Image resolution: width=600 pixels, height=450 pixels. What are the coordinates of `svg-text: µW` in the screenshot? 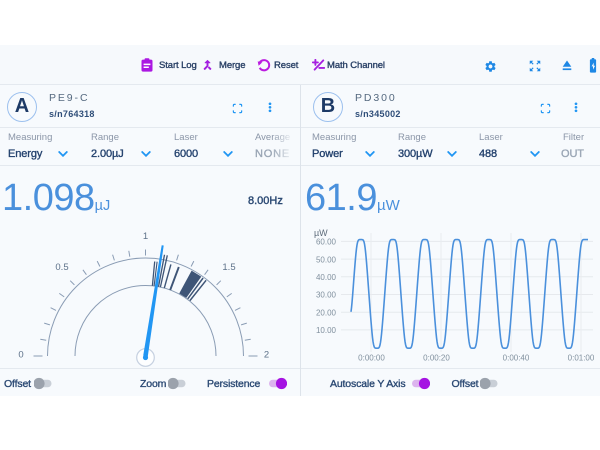 It's located at (321, 233).